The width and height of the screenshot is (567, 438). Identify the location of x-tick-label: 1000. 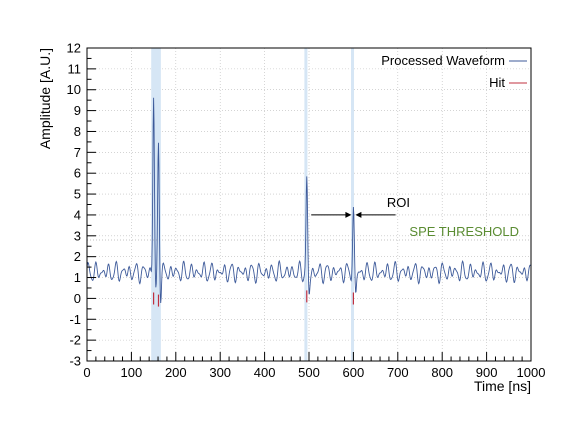
(531, 372).